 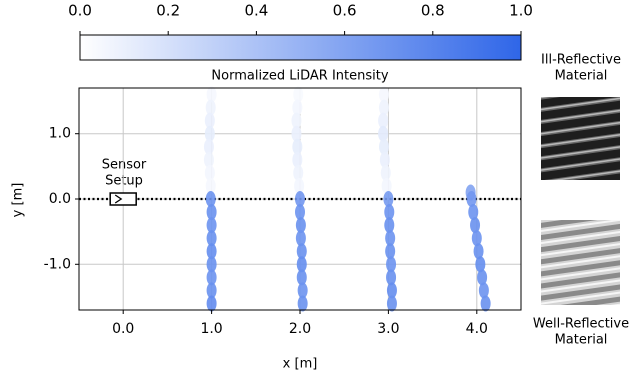 What do you see at coordinates (581, 324) in the screenshot?
I see `material-label: Well-Reflective` at bounding box center [581, 324].